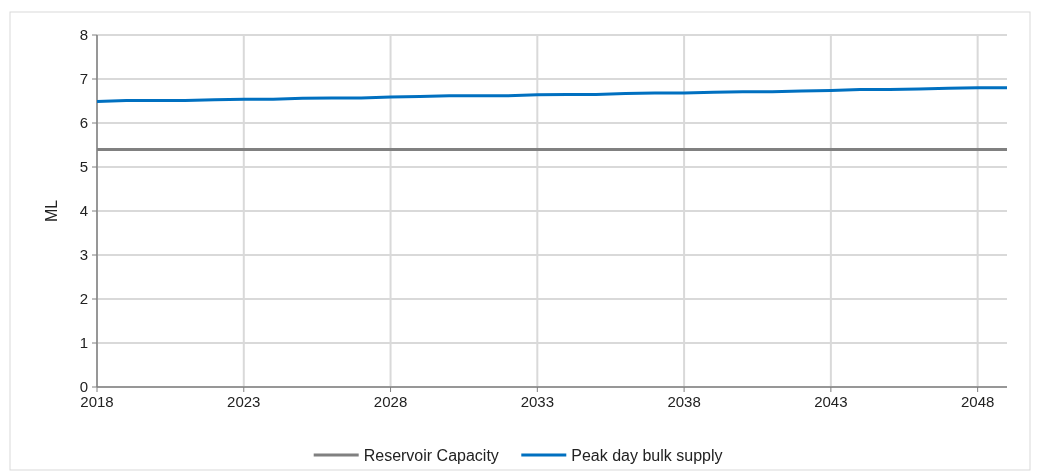 This screenshot has width=1039, height=475. What do you see at coordinates (83, 255) in the screenshot?
I see `y-tick-label: 3` at bounding box center [83, 255].